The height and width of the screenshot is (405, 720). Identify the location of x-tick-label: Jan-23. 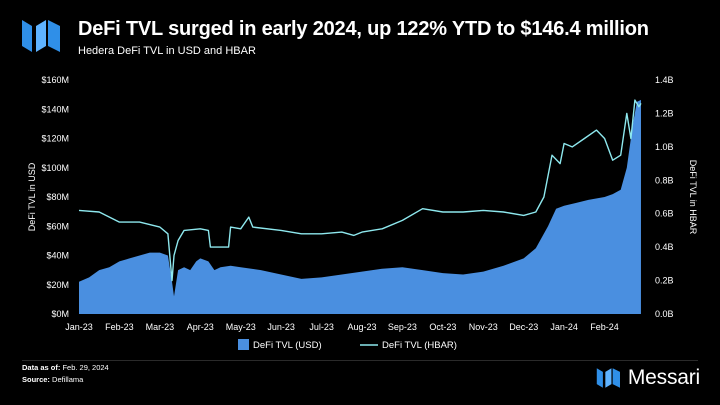
(79, 327).